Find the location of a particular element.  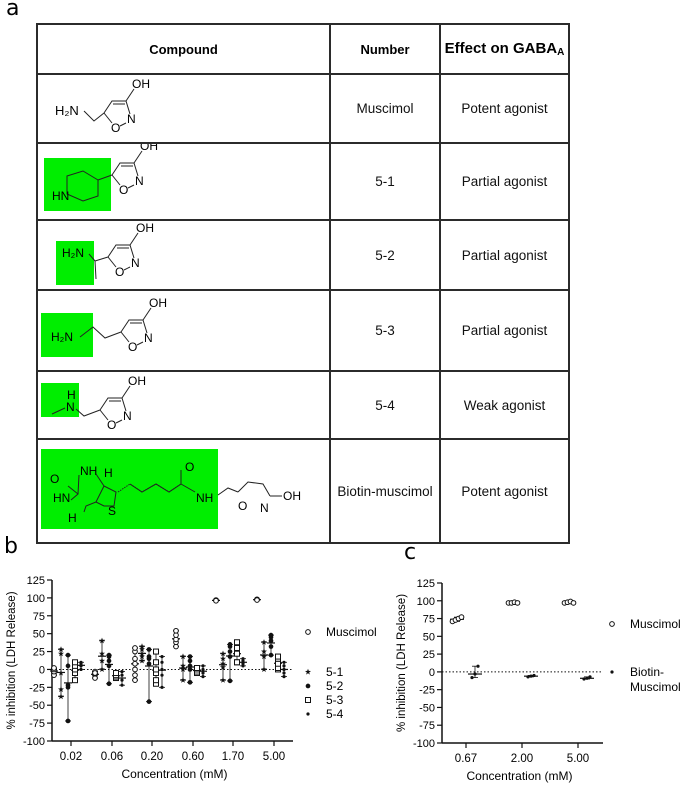

structure-5-1: HN OH N O is located at coordinates (183, 181).